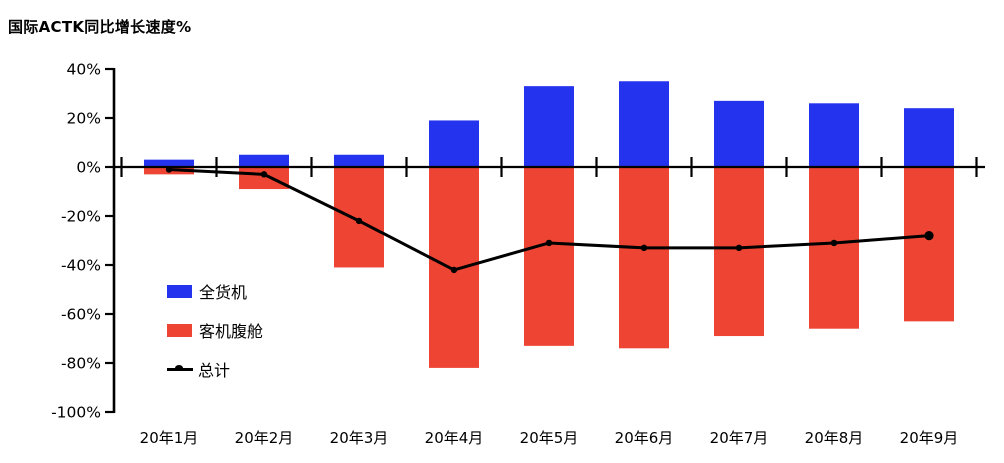  Describe the element at coordinates (179, 291) in the screenshot. I see `freighter-swatch-icon` at that location.